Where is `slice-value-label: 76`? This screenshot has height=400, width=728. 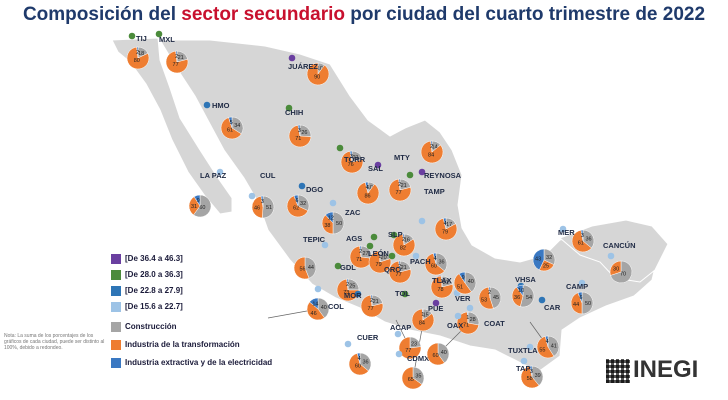
slice-value-label: 76 is located at coordinates (351, 165).